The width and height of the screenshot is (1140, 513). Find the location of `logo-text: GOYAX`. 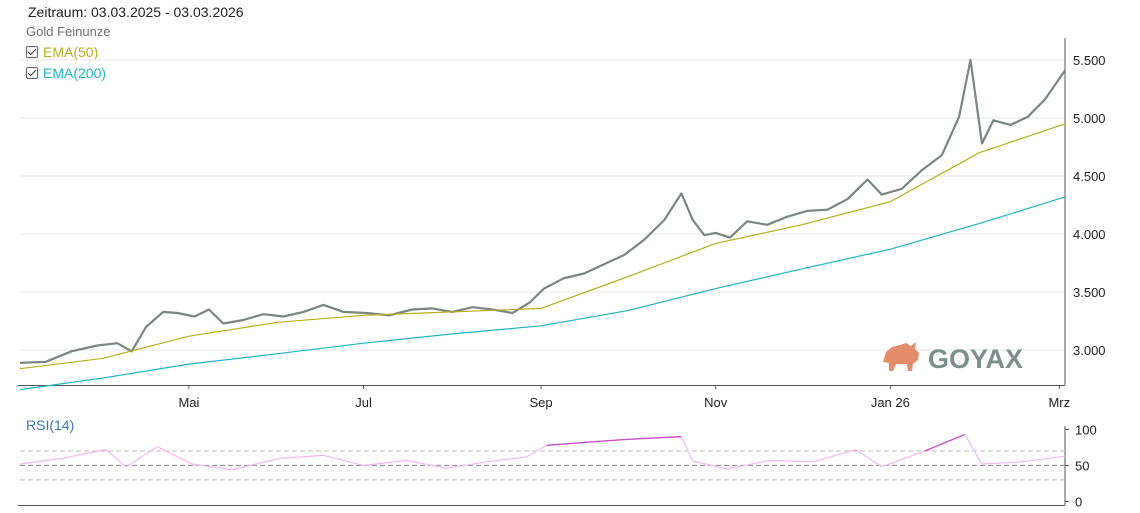

logo-text: GOYAX is located at coordinates (975, 359).